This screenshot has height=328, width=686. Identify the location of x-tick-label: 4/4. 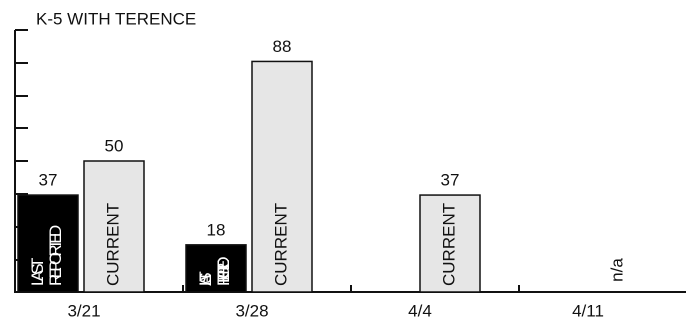
(420, 310).